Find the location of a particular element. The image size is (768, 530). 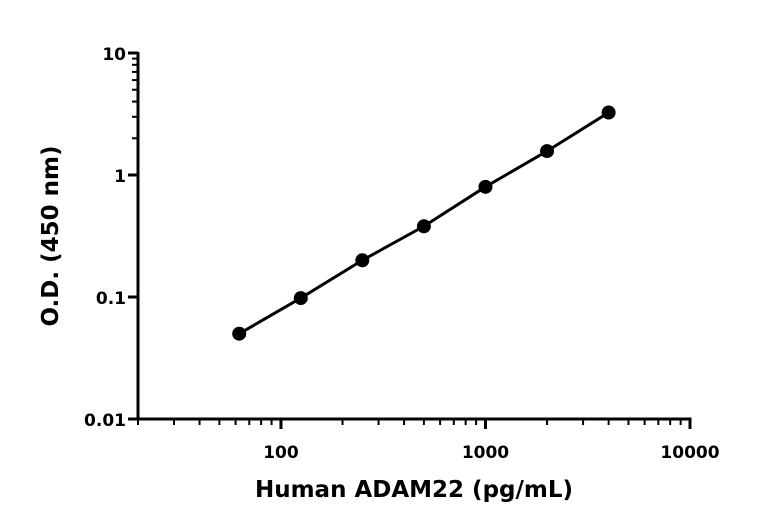

x-tick-label: 100 is located at coordinates (281, 453).